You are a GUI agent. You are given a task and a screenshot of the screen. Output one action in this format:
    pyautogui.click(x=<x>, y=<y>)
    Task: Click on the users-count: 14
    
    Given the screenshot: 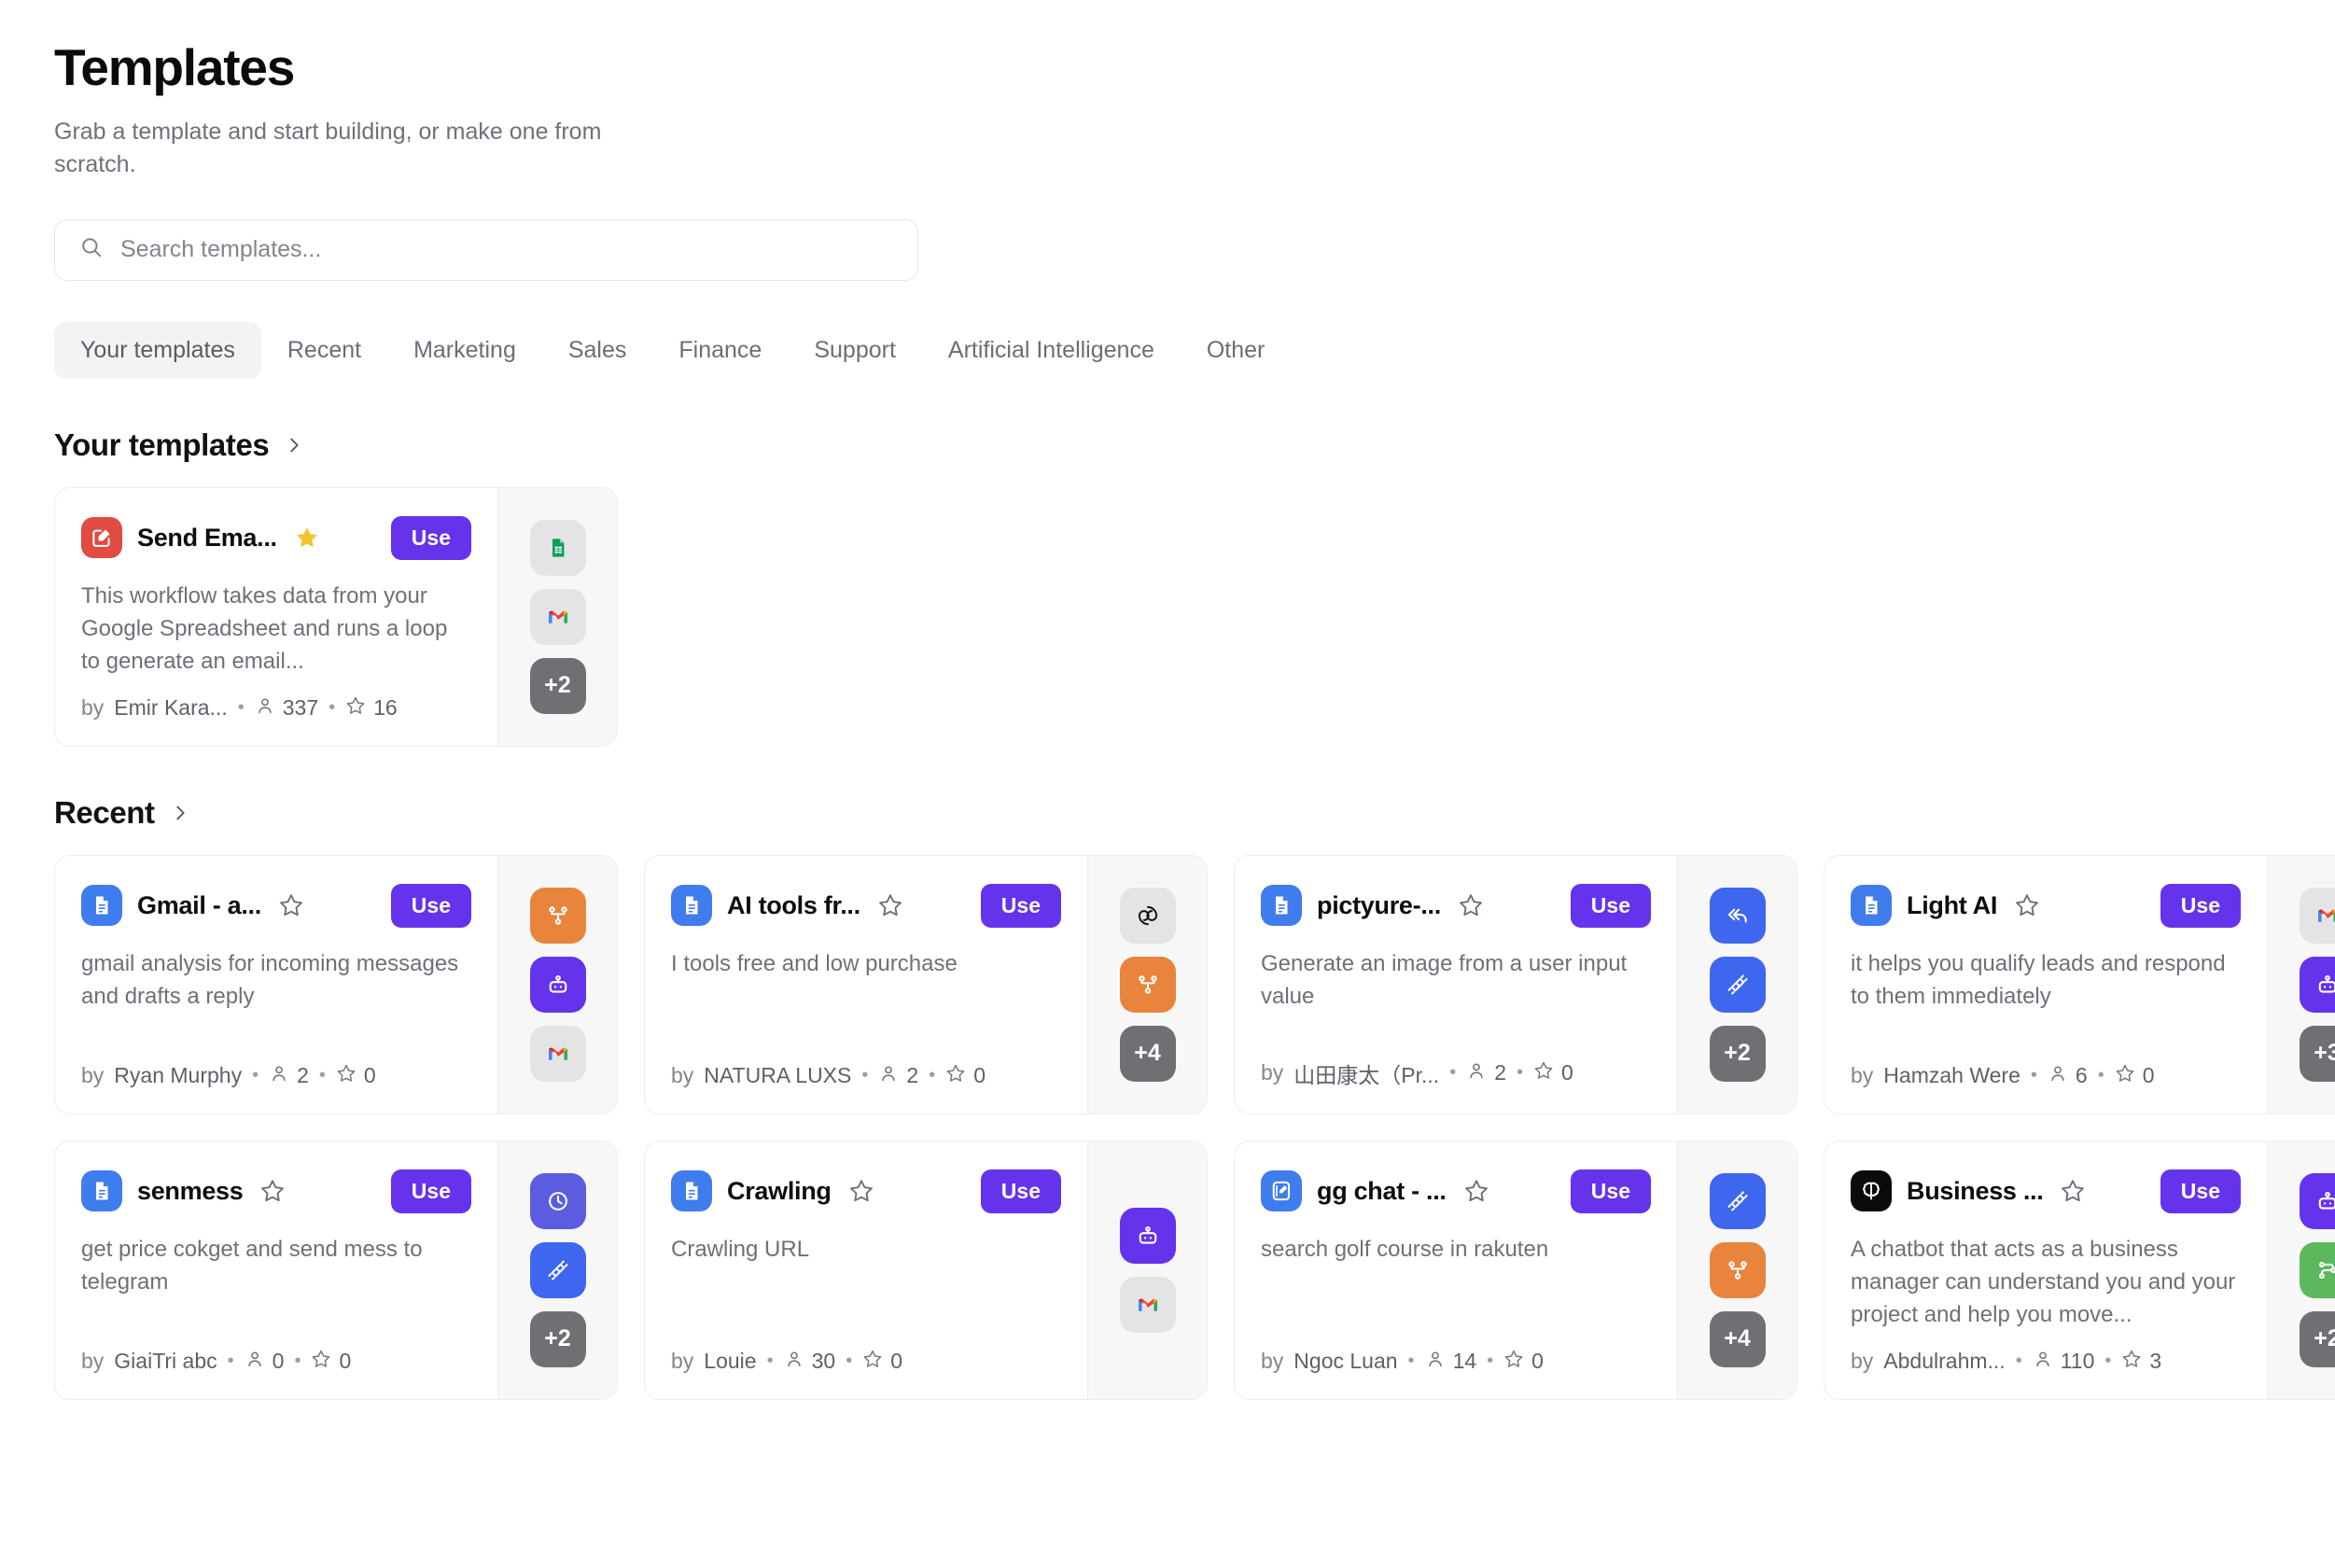 What is the action you would take?
    pyautogui.click(x=1465, y=1361)
    